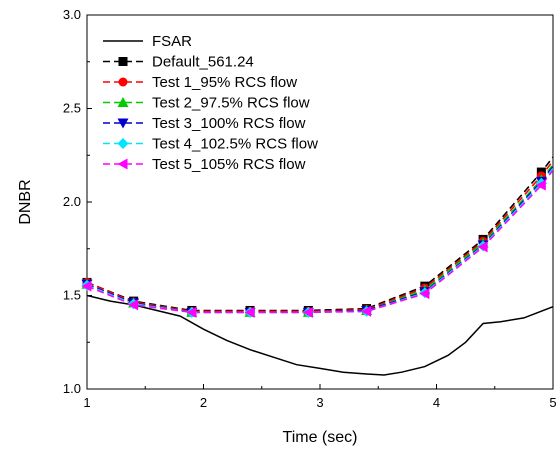 The height and width of the screenshot is (449, 557). What do you see at coordinates (72, 108) in the screenshot?
I see `y-tick-label: 2.5` at bounding box center [72, 108].